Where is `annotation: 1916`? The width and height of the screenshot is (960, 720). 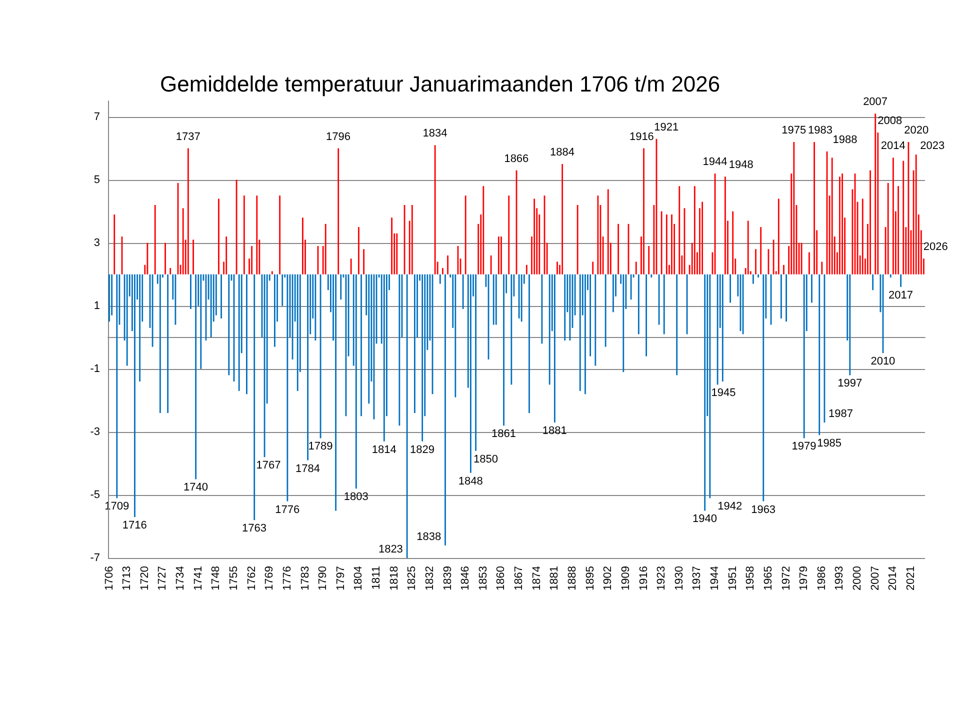
annotation: 1916 is located at coordinates (641, 136).